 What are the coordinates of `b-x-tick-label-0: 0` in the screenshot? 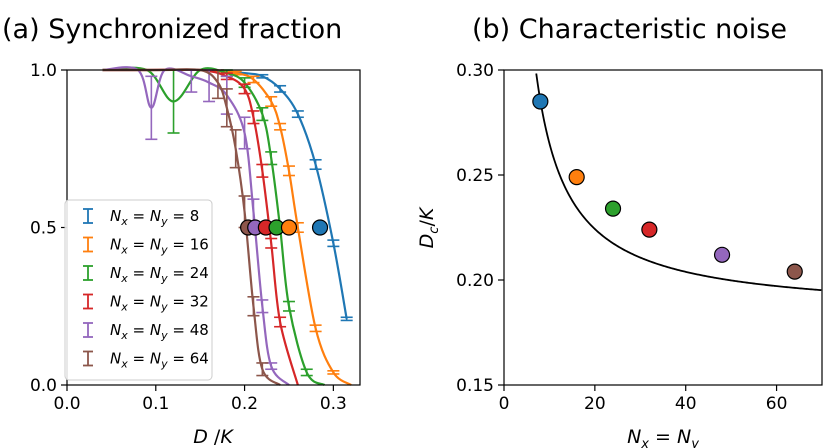 It's located at (504, 404).